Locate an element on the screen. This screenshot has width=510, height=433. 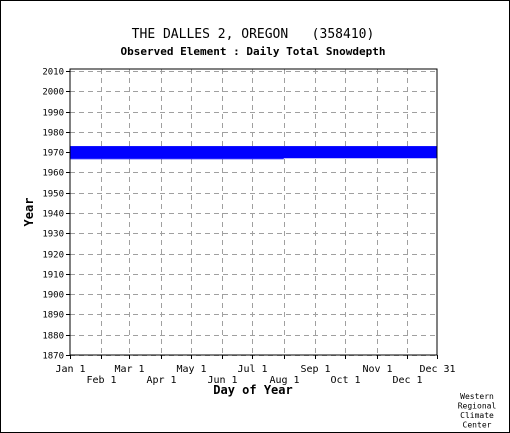
credit-line: Regional is located at coordinates (477, 406).